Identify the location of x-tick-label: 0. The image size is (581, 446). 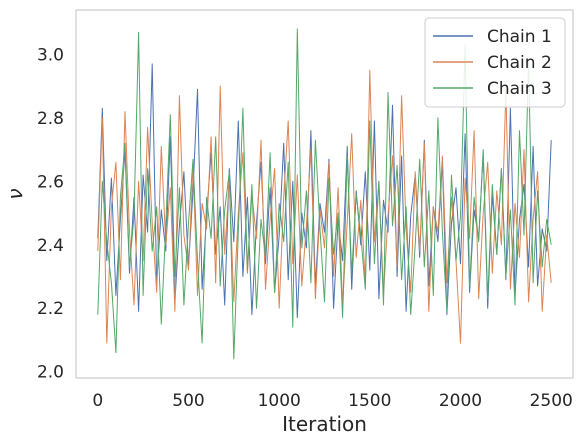
(97, 401).